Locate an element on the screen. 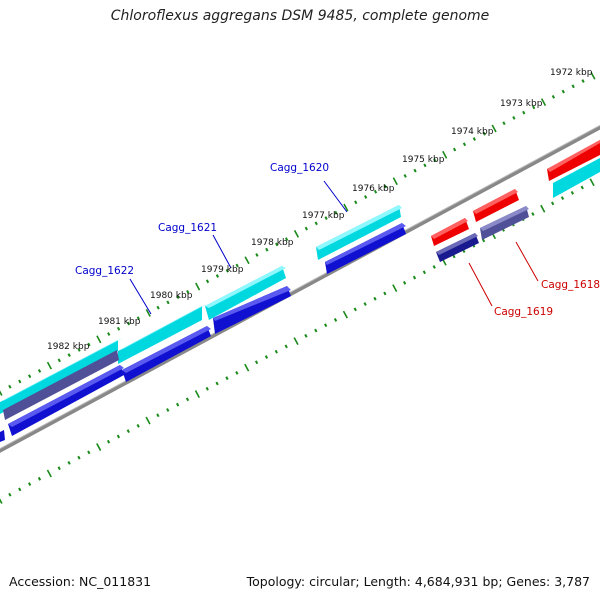 Image resolution: width=600 pixels, height=600 pixels. gene-other-2-top is located at coordinates (504, 218).